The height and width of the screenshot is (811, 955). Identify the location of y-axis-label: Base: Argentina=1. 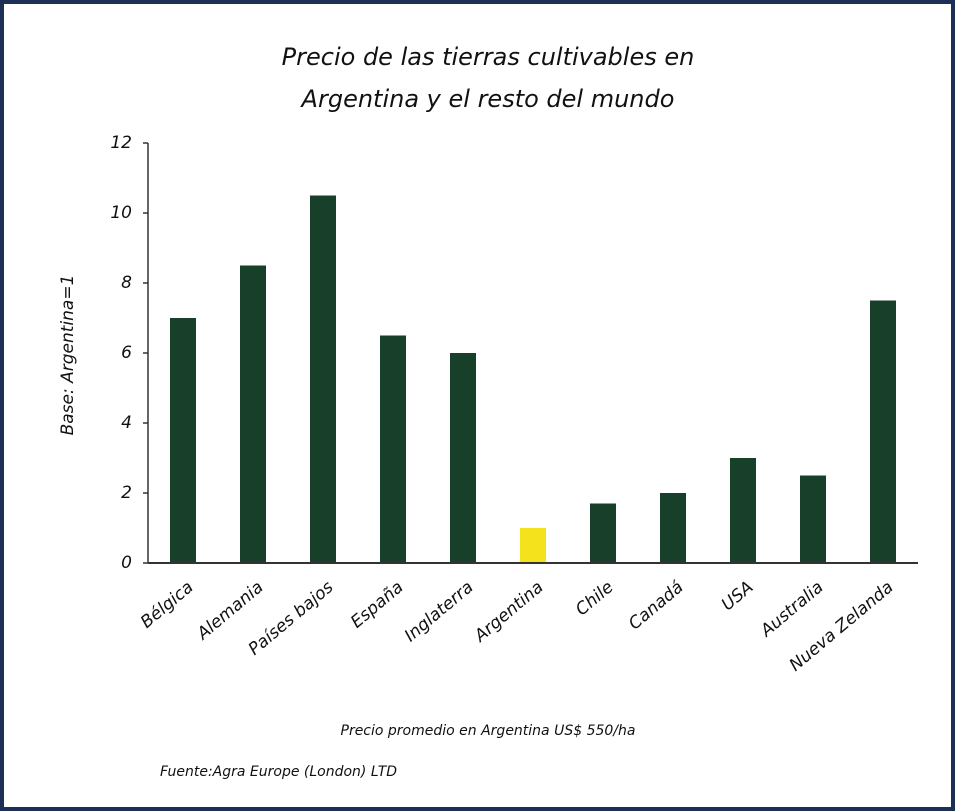
(68, 355).